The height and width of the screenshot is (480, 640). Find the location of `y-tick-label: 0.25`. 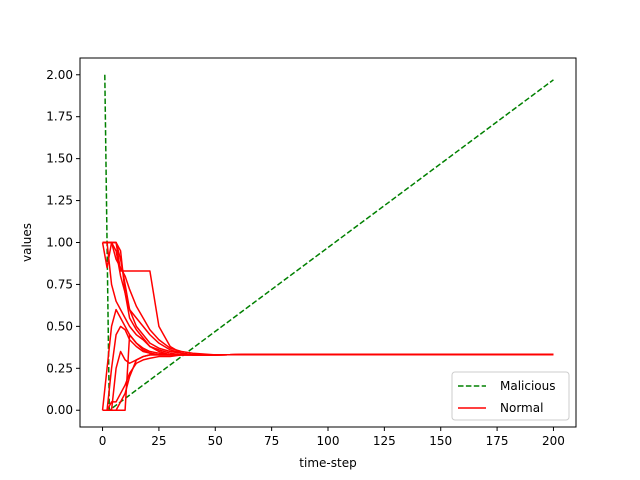

y-tick-label: 0.25 is located at coordinates (59, 368).